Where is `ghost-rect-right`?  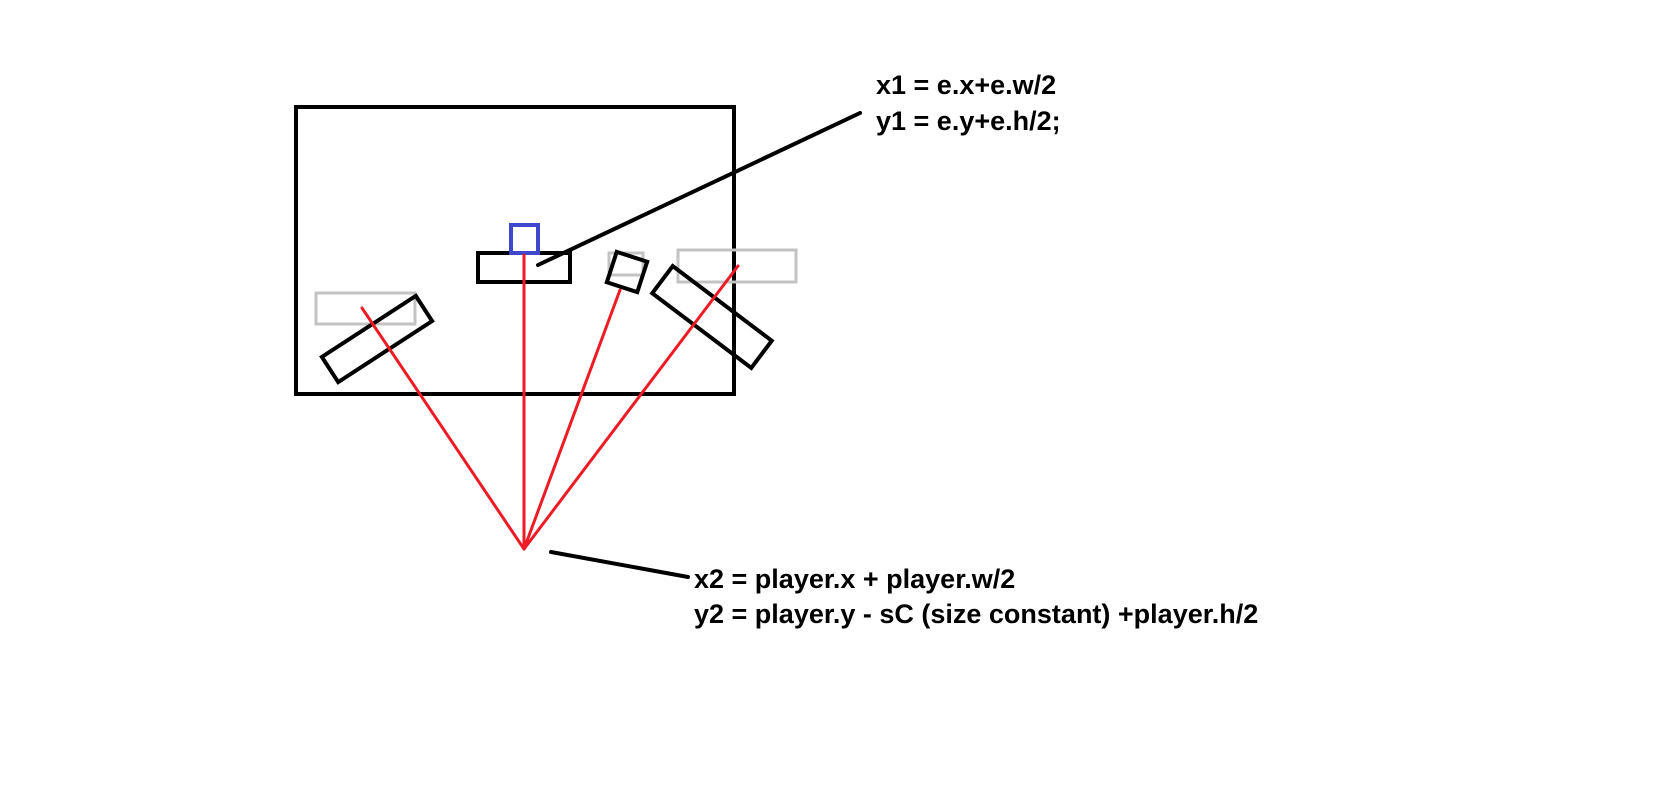 ghost-rect-right is located at coordinates (737, 266).